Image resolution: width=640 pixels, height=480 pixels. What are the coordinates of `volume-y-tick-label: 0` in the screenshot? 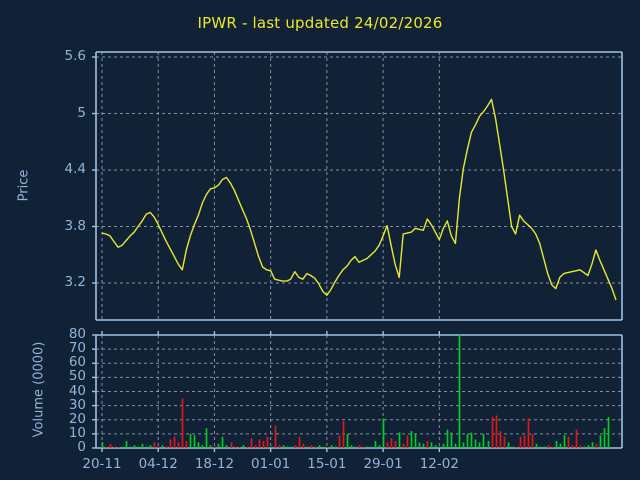 It's located at (81, 447).